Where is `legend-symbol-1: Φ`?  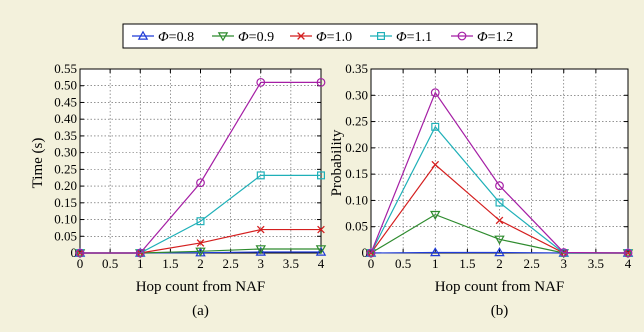 legend-symbol-1: Φ is located at coordinates (243, 37).